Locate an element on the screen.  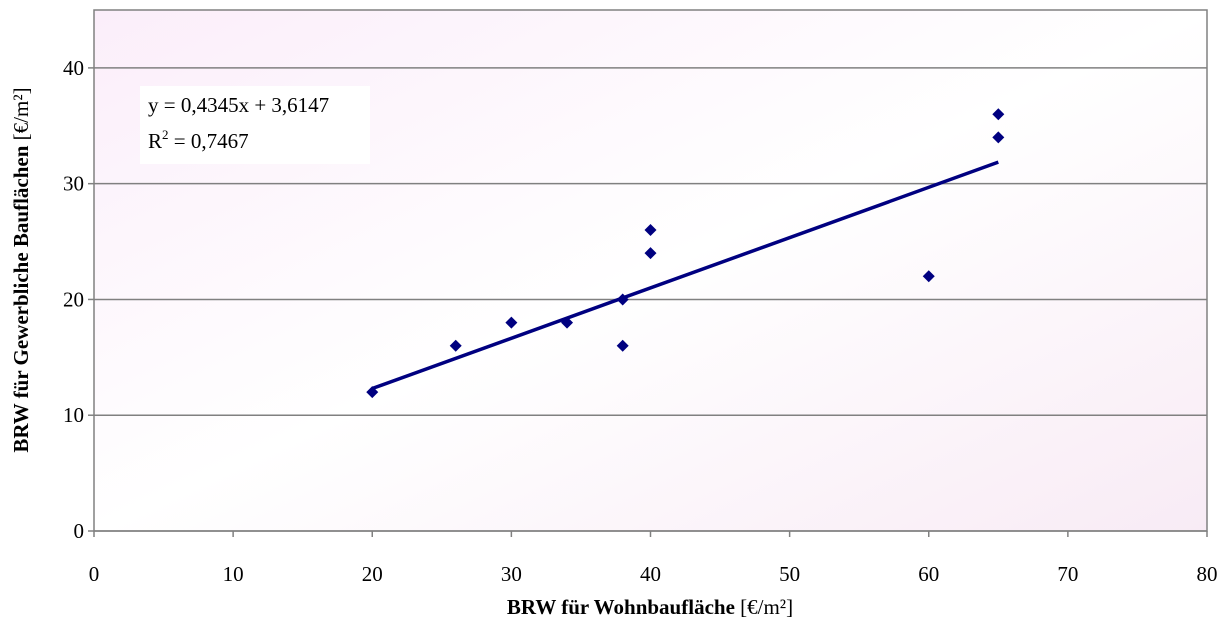
x-tick-label: 60 is located at coordinates (928, 574).